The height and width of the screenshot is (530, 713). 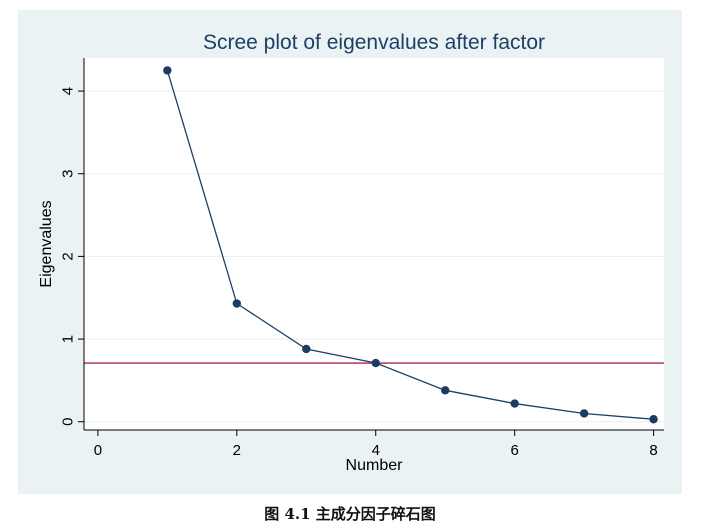 I want to click on figure-caption: 图 4.1 主成分因子碎石图, so click(x=350, y=514).